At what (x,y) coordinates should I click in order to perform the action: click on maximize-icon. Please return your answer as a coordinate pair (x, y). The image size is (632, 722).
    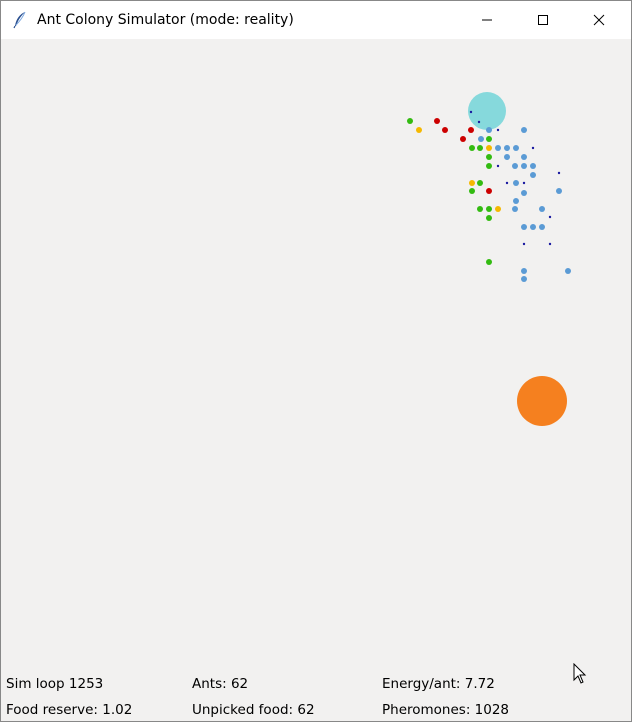
    Looking at the image, I should click on (543, 20).